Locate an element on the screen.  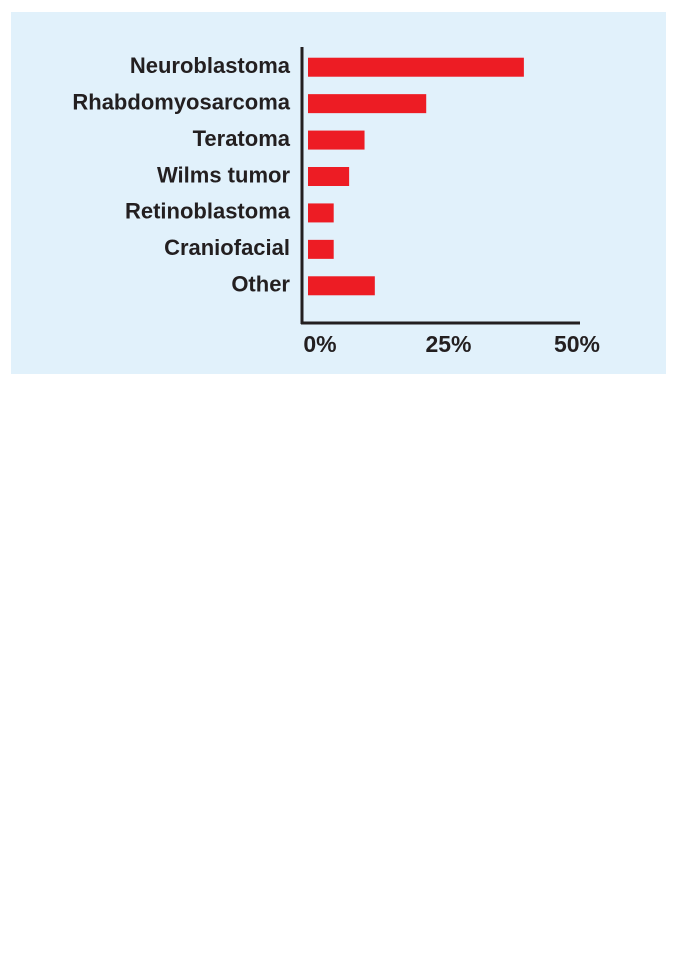
y-tick-label: Other is located at coordinates (260, 284).